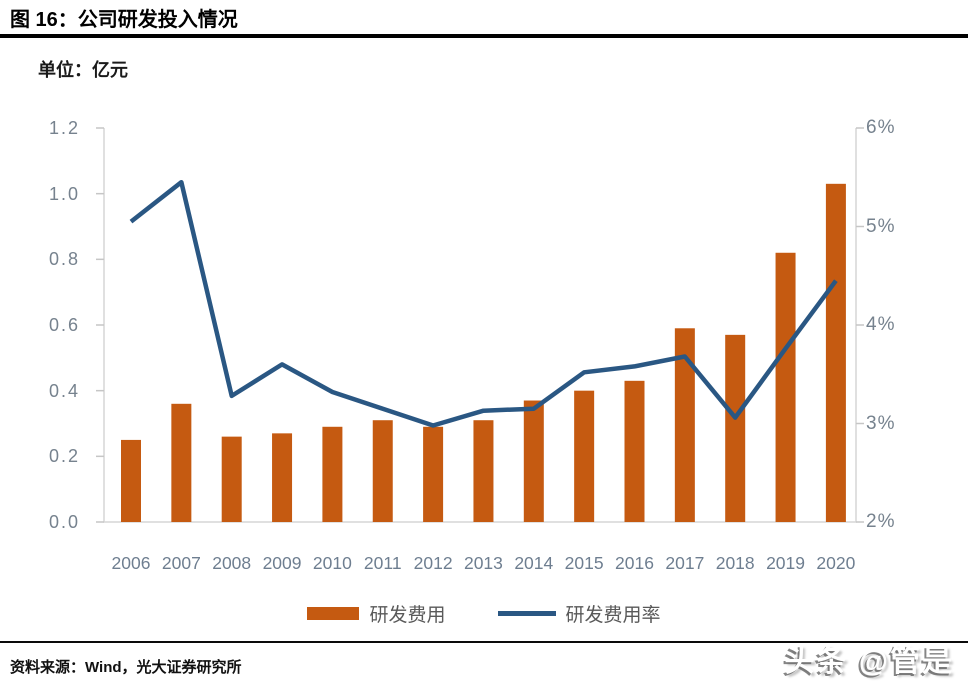  Describe the element at coordinates (64, 193) in the screenshot. I see `y-left-tick-label: 1.0` at that location.